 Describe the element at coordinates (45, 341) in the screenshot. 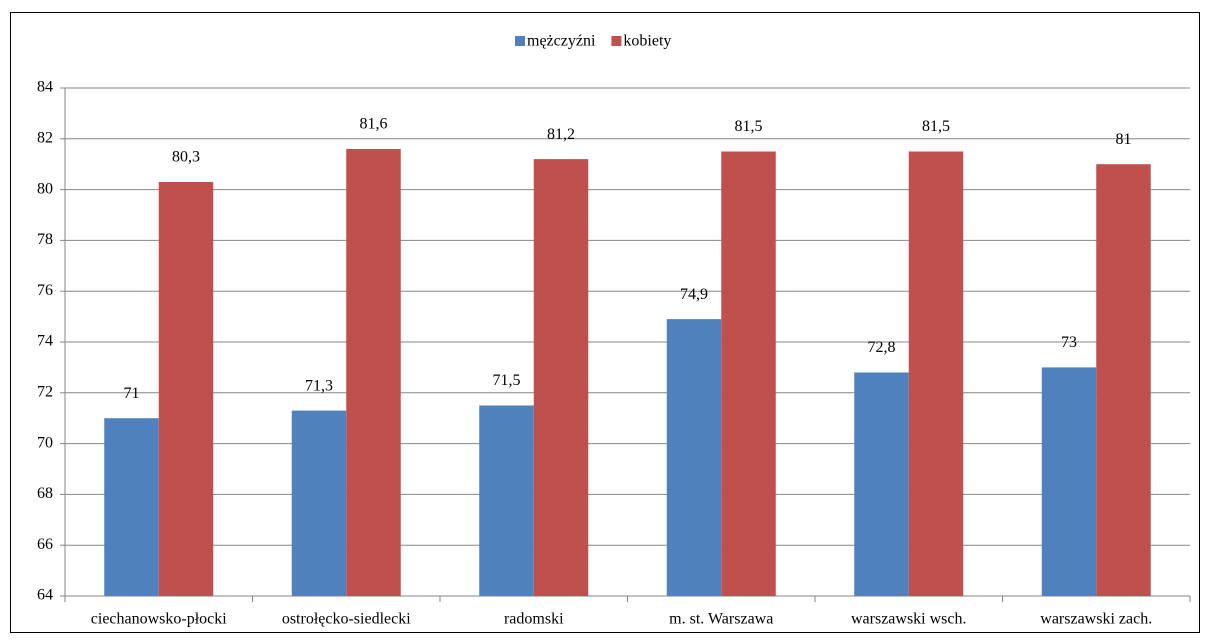

I see `y-tick-label: 74` at that location.